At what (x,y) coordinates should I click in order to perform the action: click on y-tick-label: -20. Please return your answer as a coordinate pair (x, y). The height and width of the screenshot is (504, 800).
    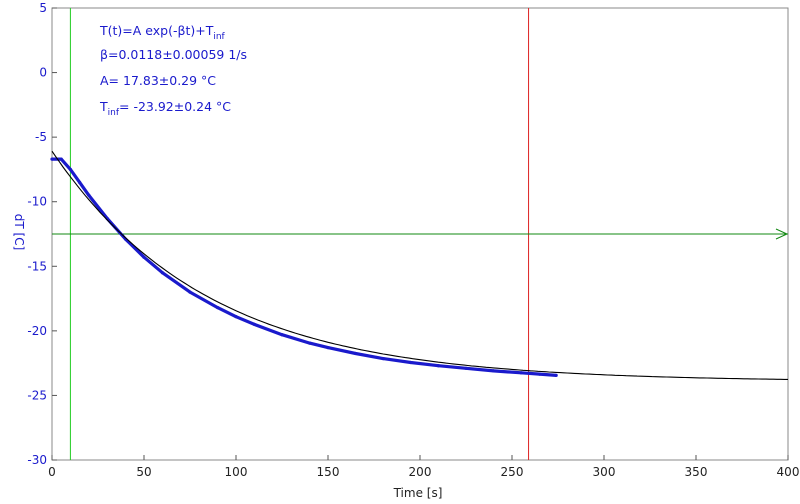
    Looking at the image, I should click on (37, 331).